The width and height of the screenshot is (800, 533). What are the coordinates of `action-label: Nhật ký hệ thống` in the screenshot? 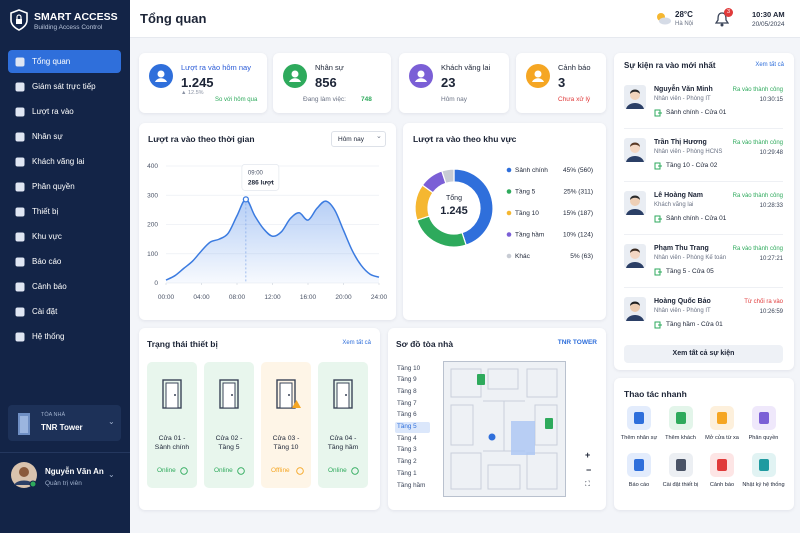 It's located at (763, 485).